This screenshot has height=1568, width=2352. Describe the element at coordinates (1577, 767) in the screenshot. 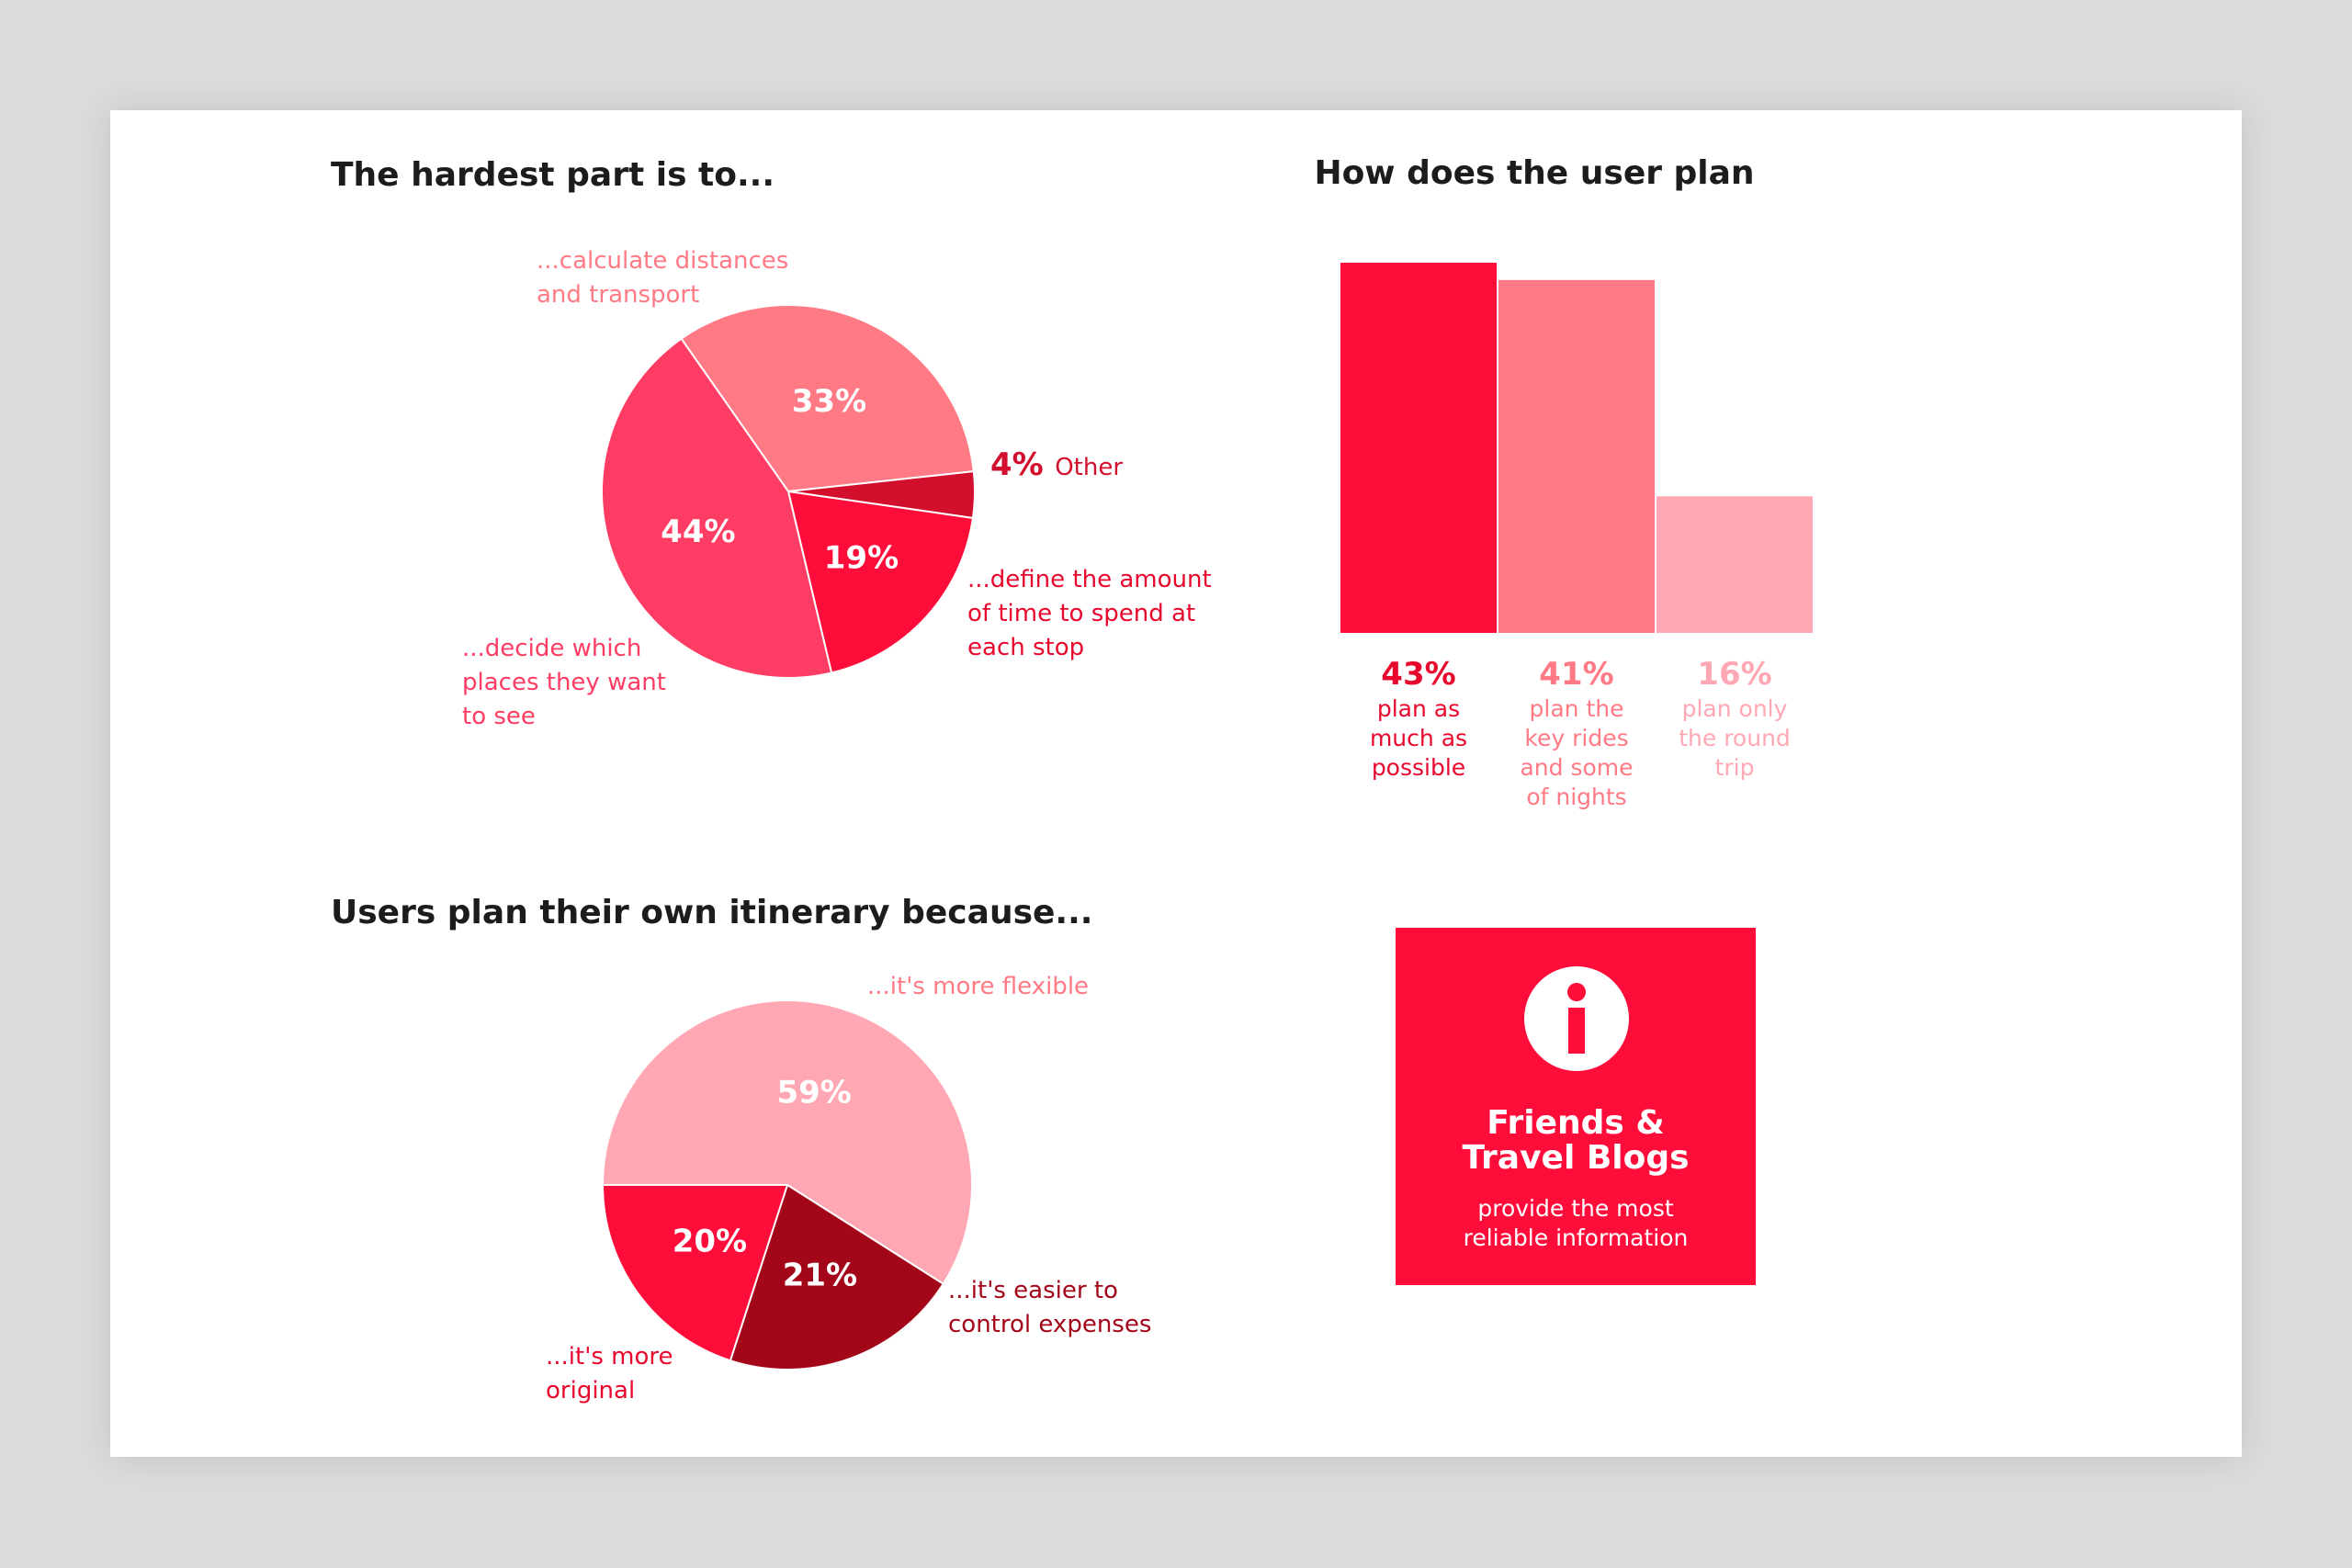

I see `bar-category-line-1-2: and some` at that location.